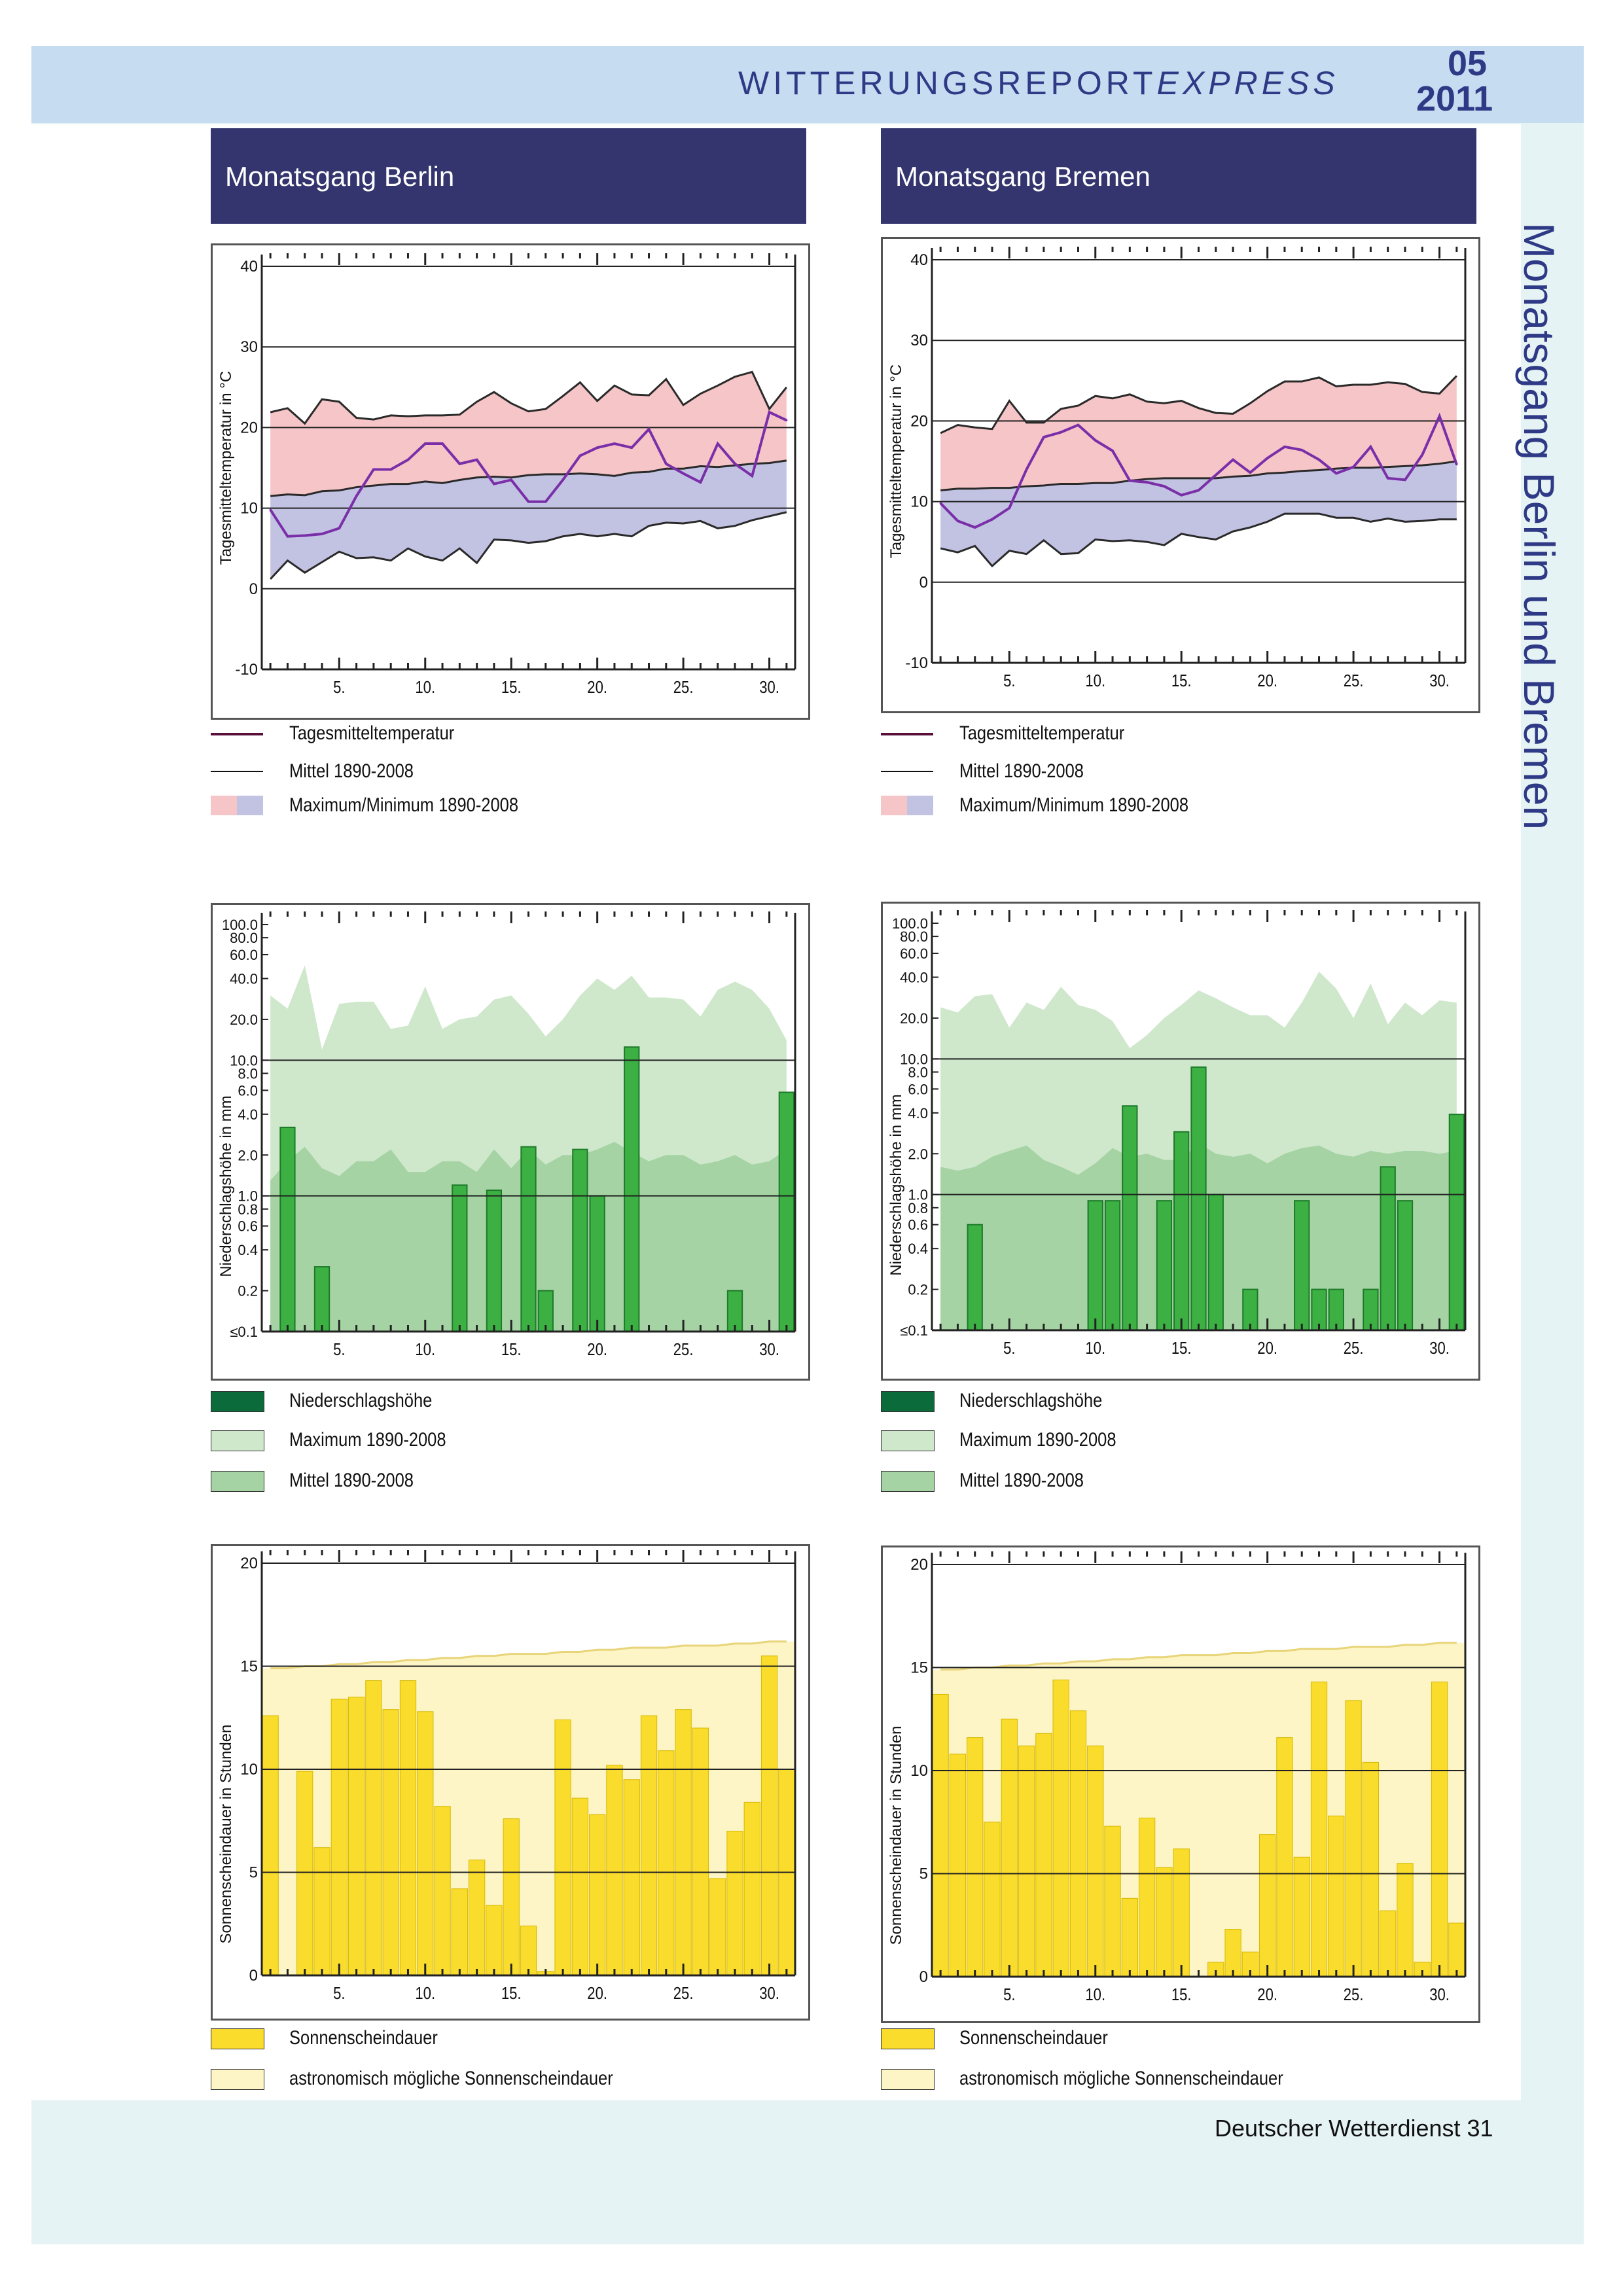 This screenshot has width=1623, height=2296. I want to click on y-tick-label: 4.0, so click(918, 1113).